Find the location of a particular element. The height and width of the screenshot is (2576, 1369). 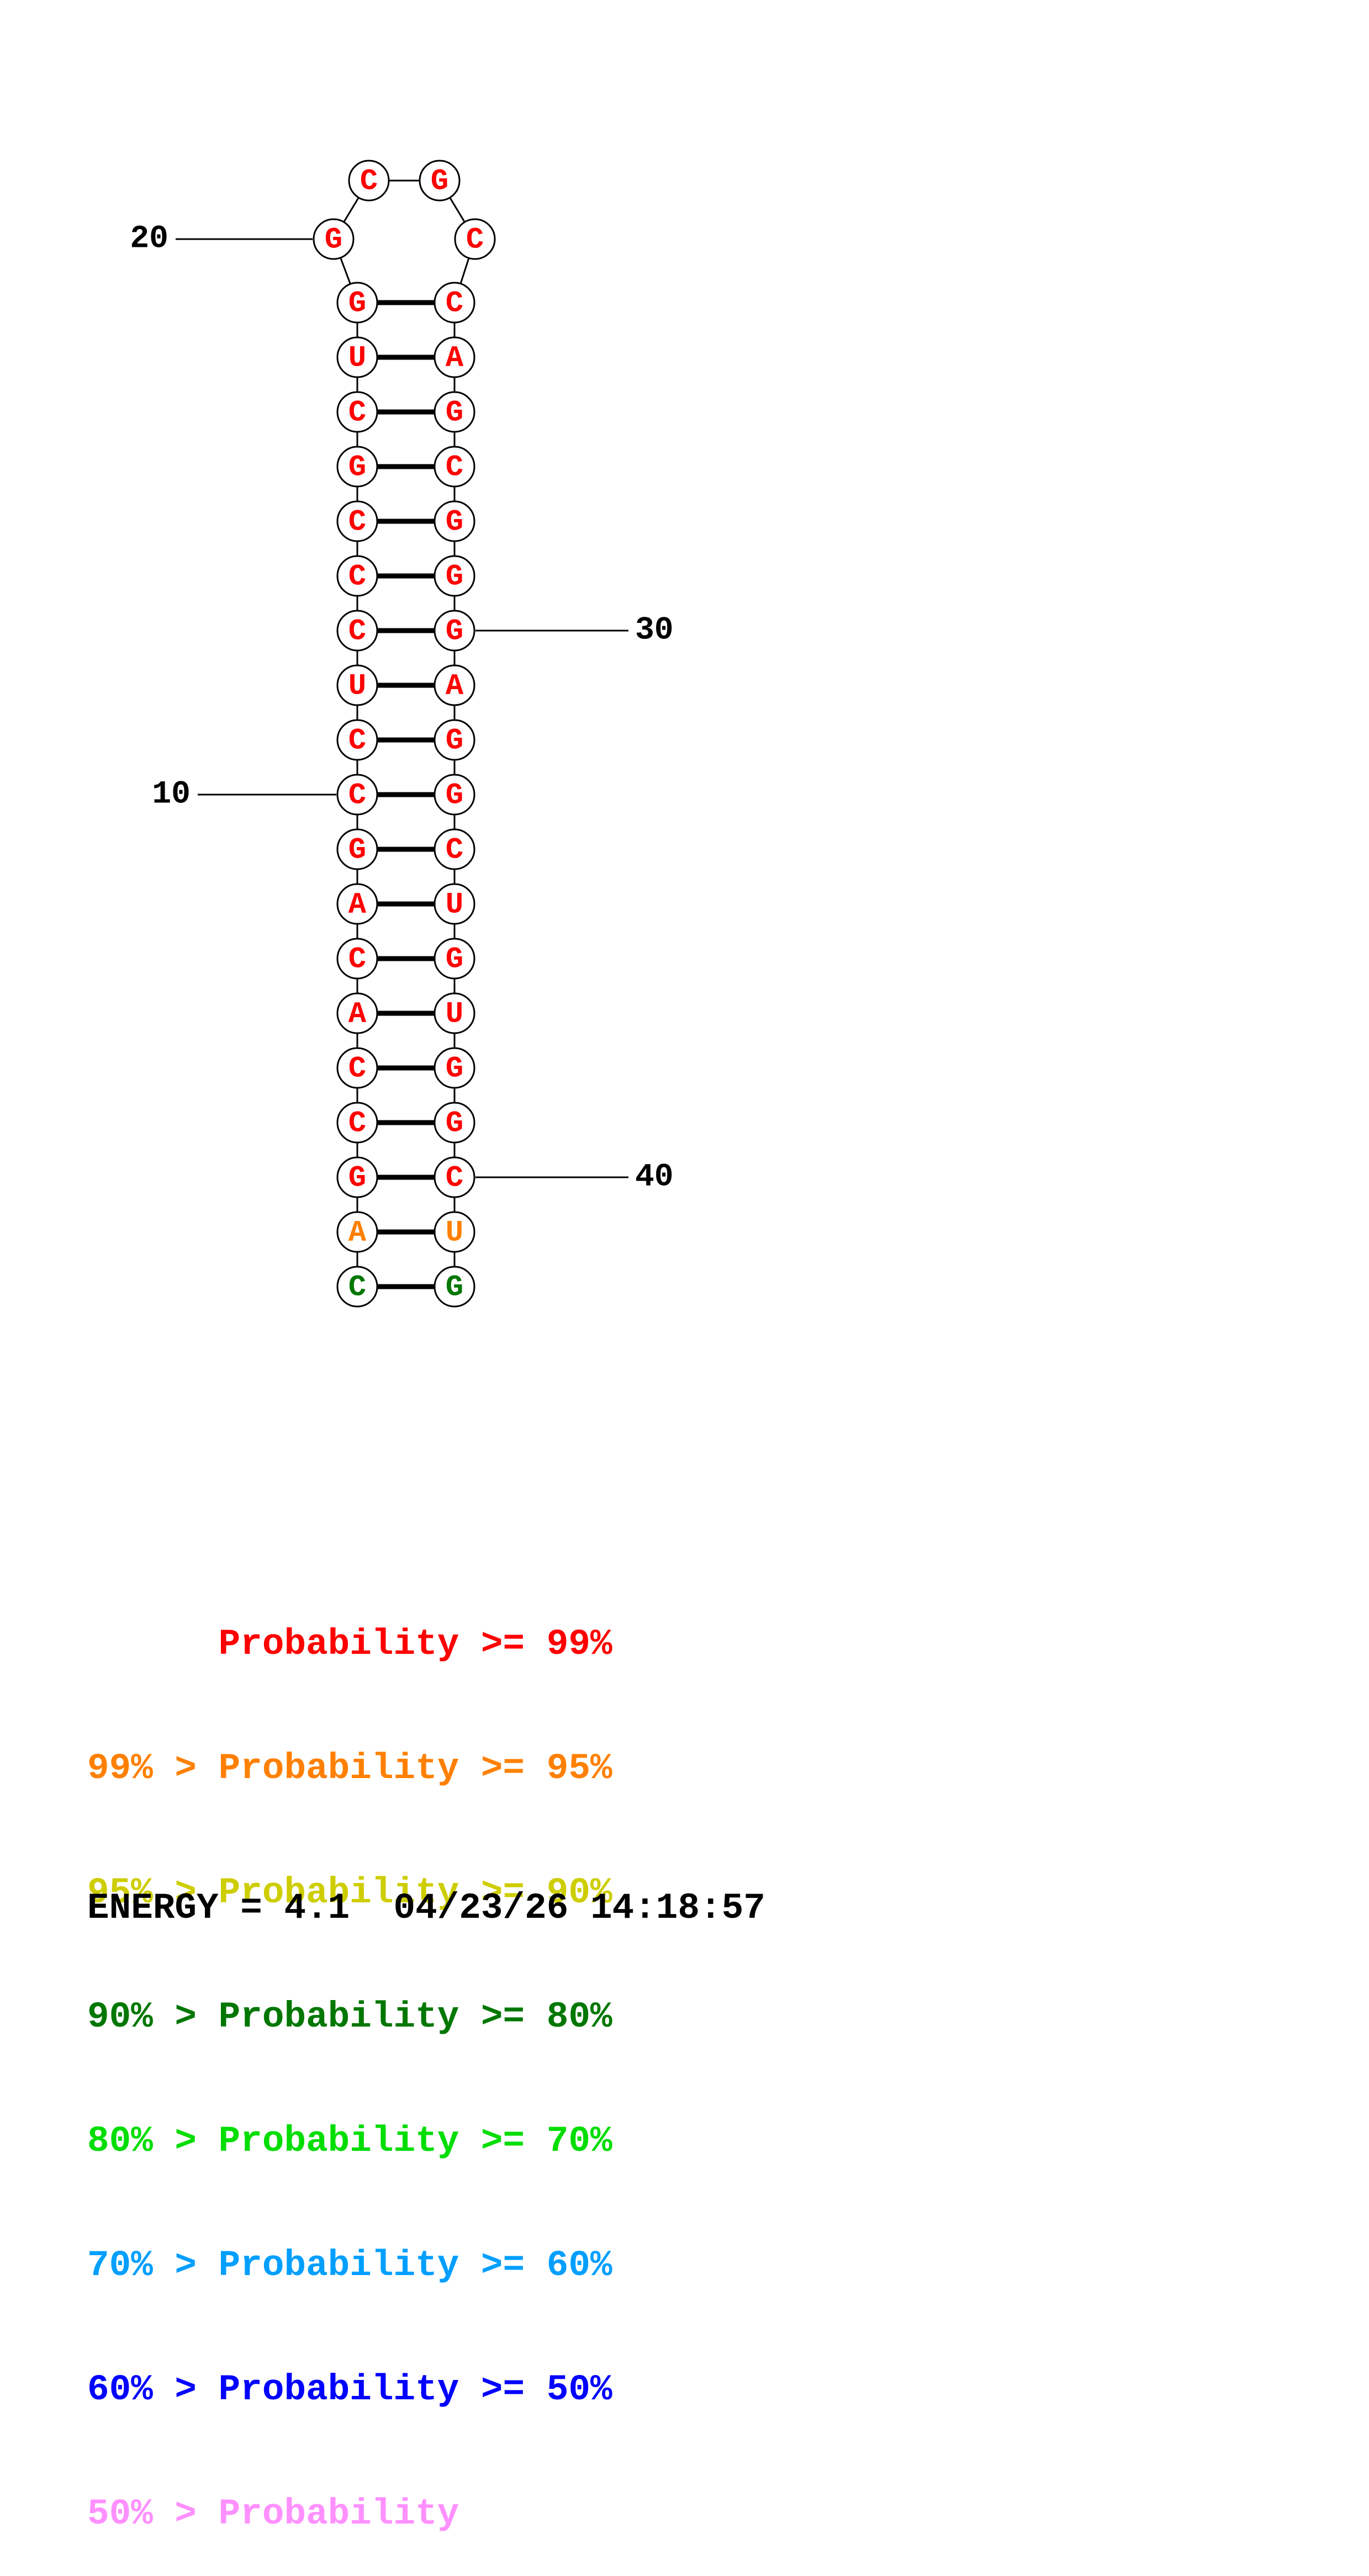

legend-line-50: 60% > Probability >= 50% is located at coordinates (349, 2389).